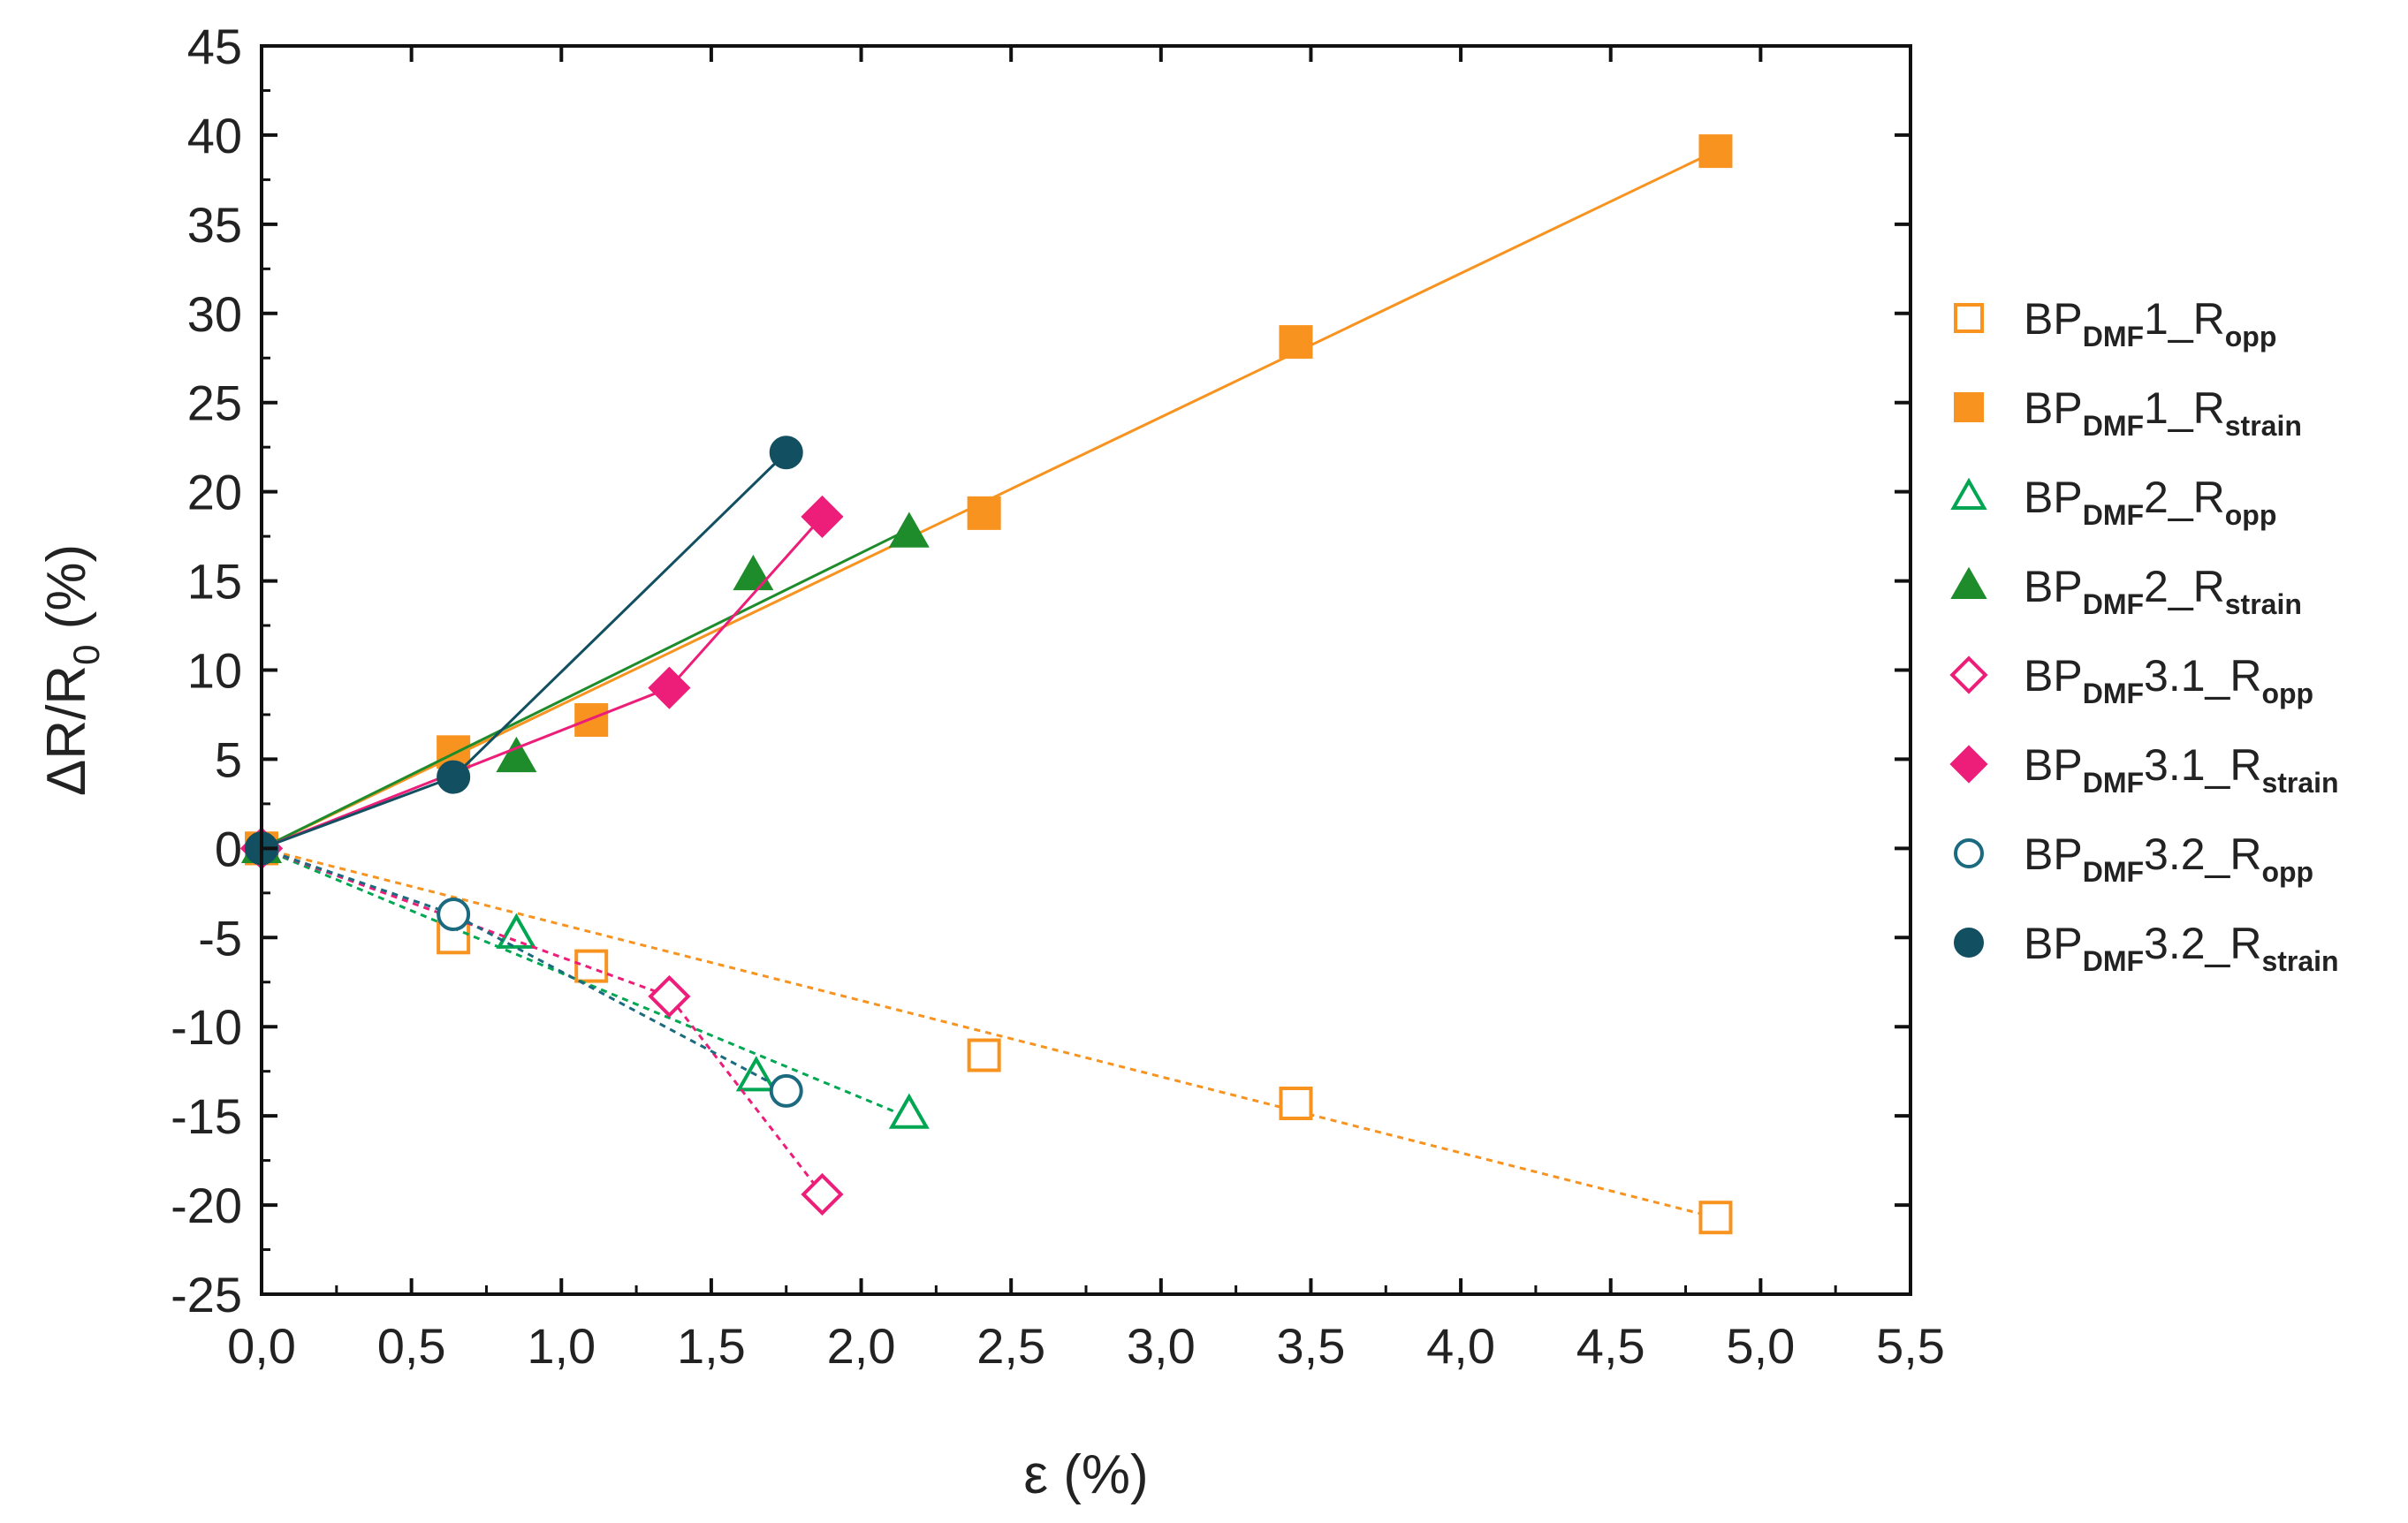 This screenshot has height=1523, width=2408. I want to click on legend-item: BPDMF3.2_Rstrain, so click(2146, 948).